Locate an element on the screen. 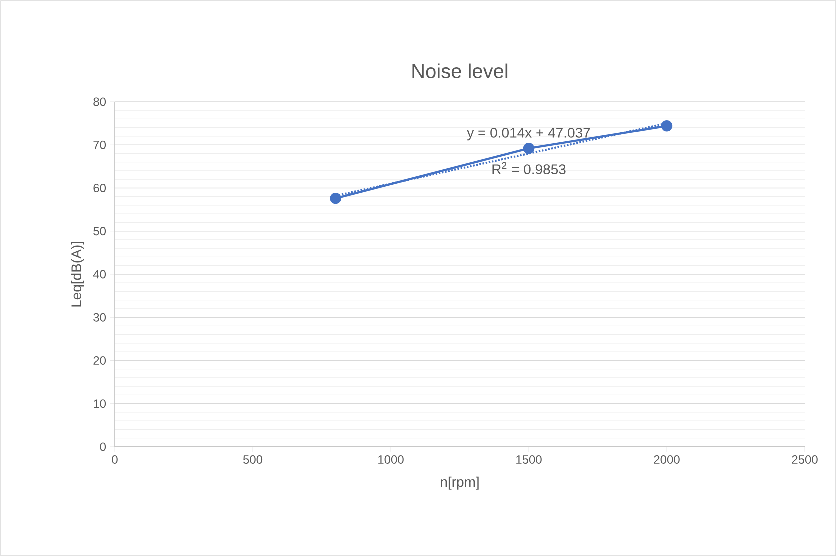 Image resolution: width=837 pixels, height=557 pixels. y-tick-label: 20 is located at coordinates (100, 360).